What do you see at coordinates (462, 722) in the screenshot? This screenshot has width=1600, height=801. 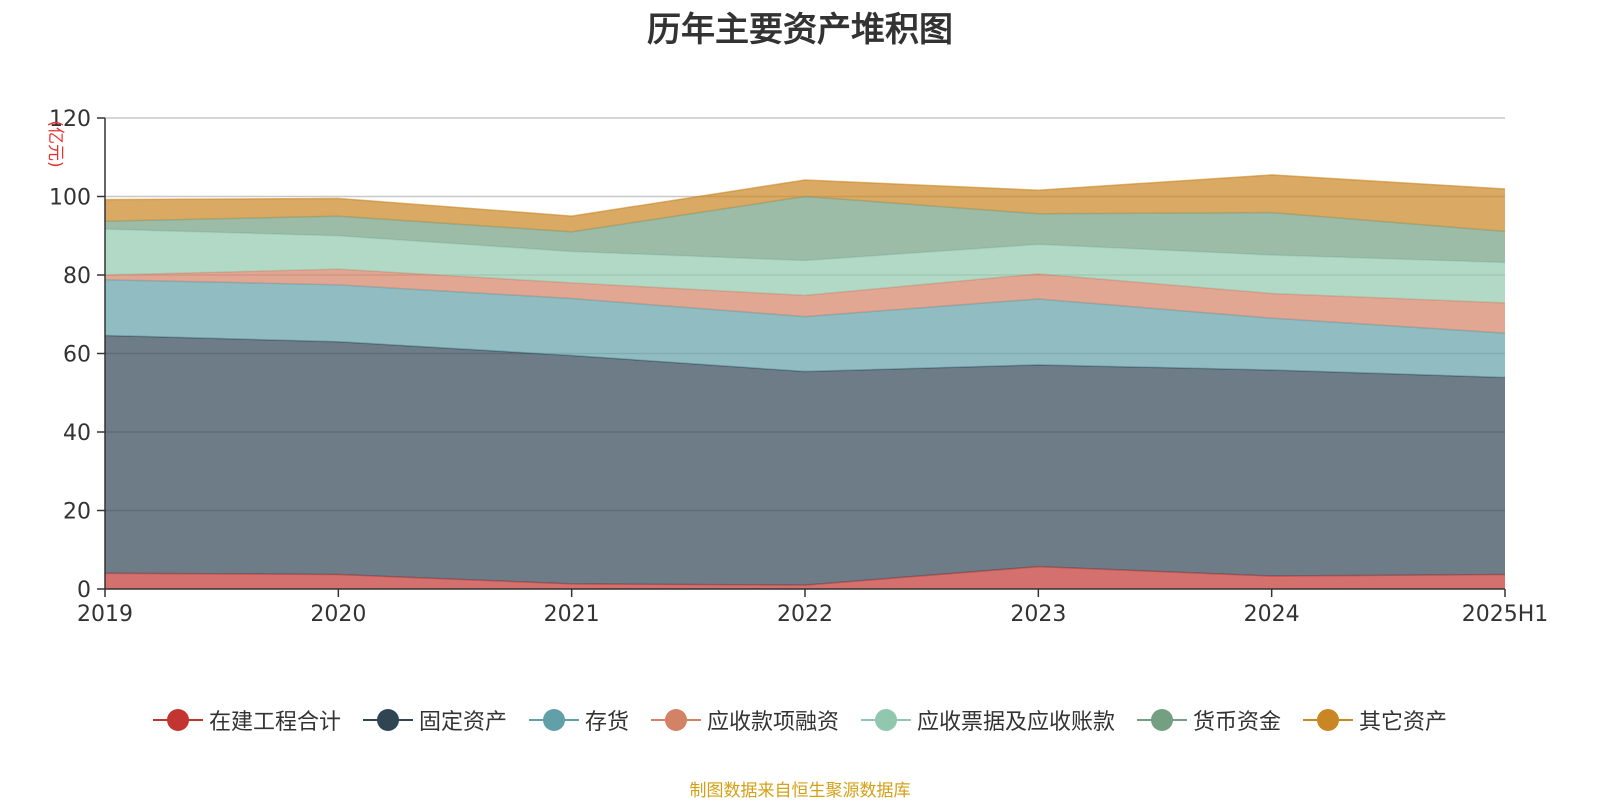 I see `legend-label: 固定资产` at bounding box center [462, 722].